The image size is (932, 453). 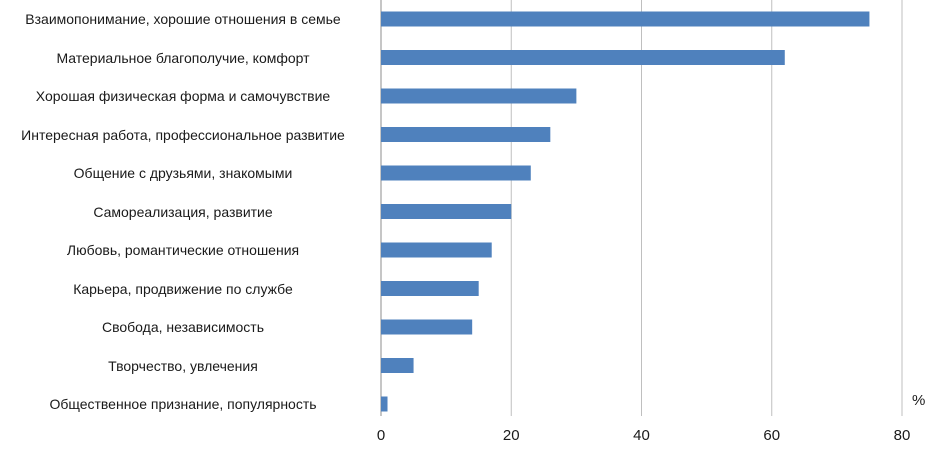 I want to click on x-tick-label: 60, so click(x=772, y=435).